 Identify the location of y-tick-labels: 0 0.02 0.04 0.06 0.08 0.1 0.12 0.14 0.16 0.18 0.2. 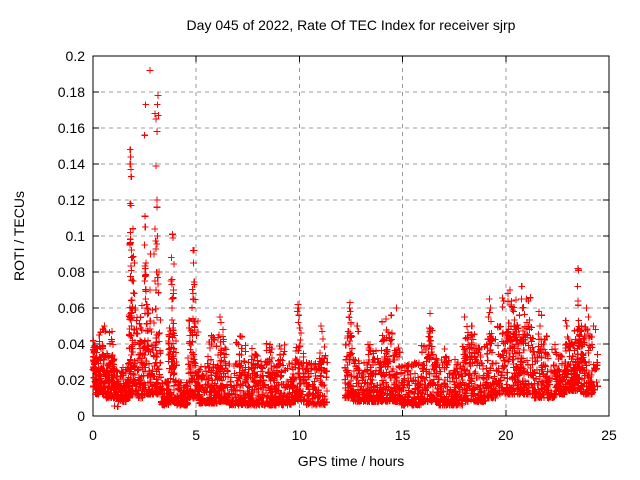
(71, 236).